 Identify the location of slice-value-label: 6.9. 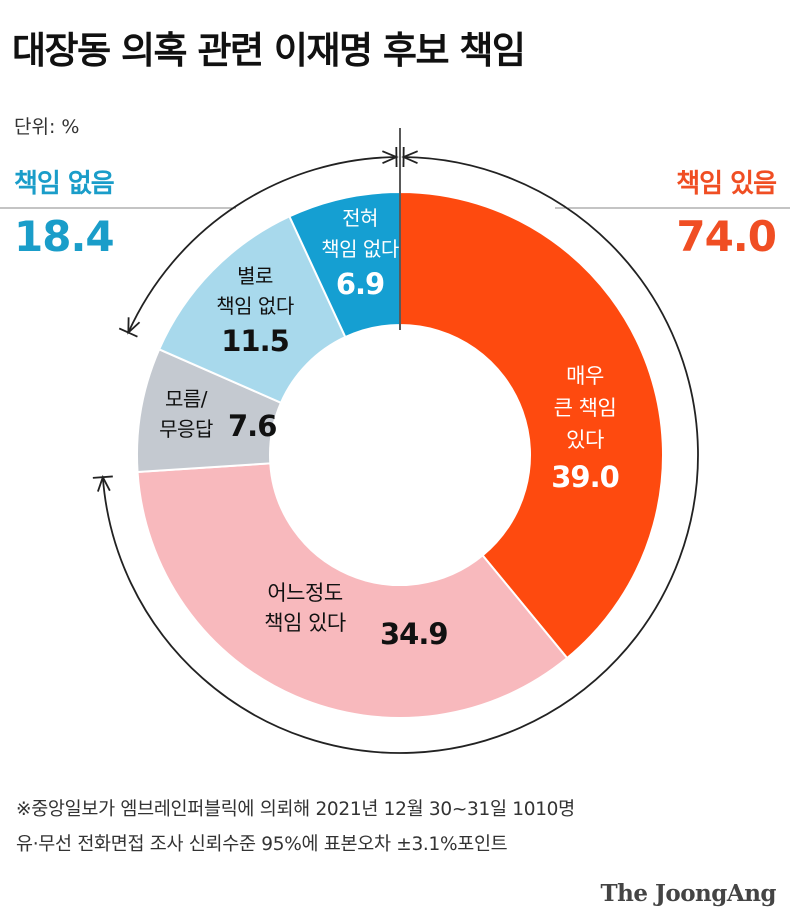
(360, 284).